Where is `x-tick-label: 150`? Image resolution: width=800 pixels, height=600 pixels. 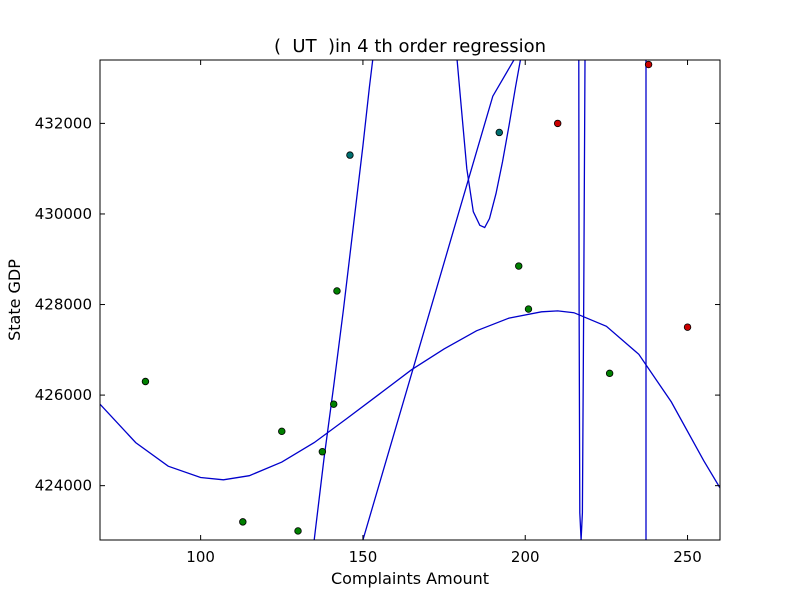 x-tick-label: 150 is located at coordinates (363, 557).